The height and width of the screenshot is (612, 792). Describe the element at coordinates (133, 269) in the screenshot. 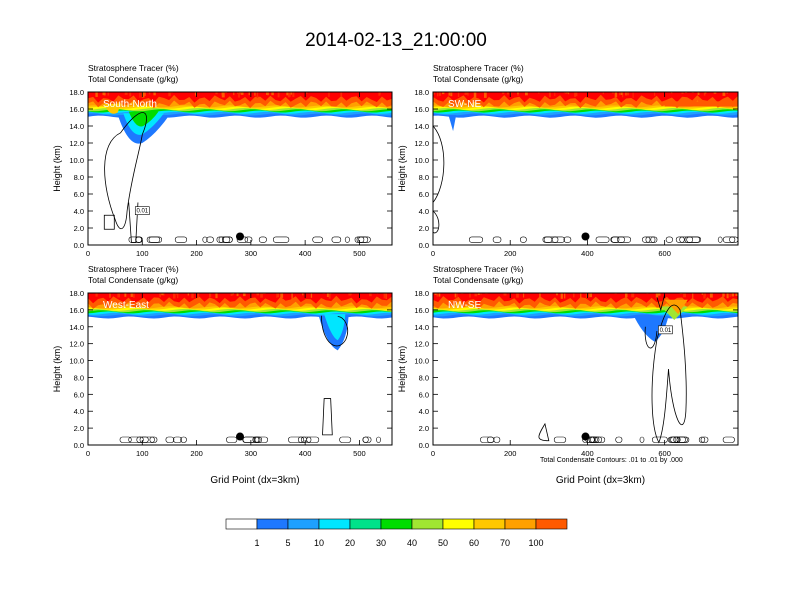

I see `panel-subtitle: Stratosphere Tracer (%)` at that location.